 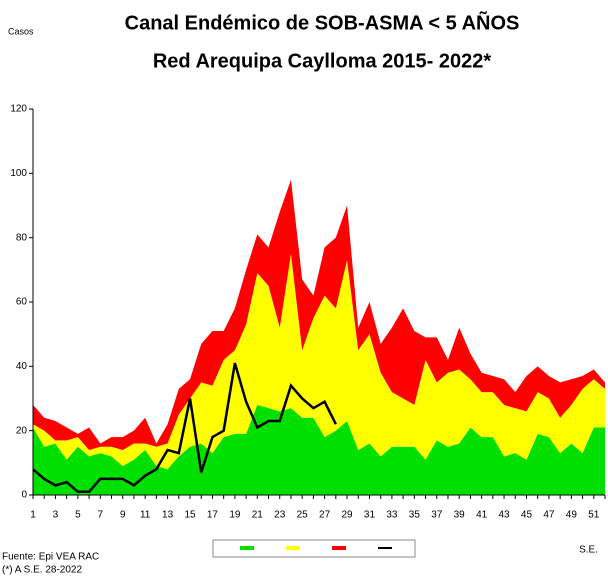 What do you see at coordinates (325, 515) in the screenshot?
I see `x-tick-label: 27` at bounding box center [325, 515].